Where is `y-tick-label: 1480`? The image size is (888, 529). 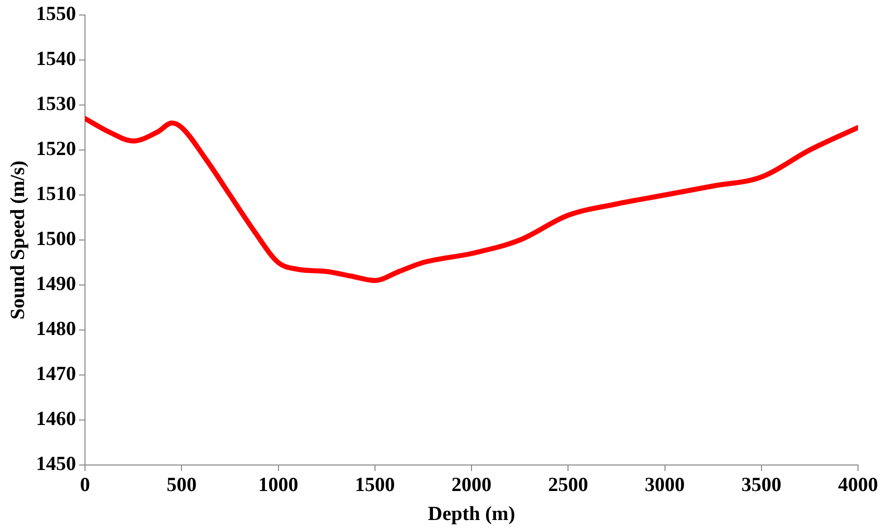
y-tick-label: 1480 is located at coordinates (56, 329).